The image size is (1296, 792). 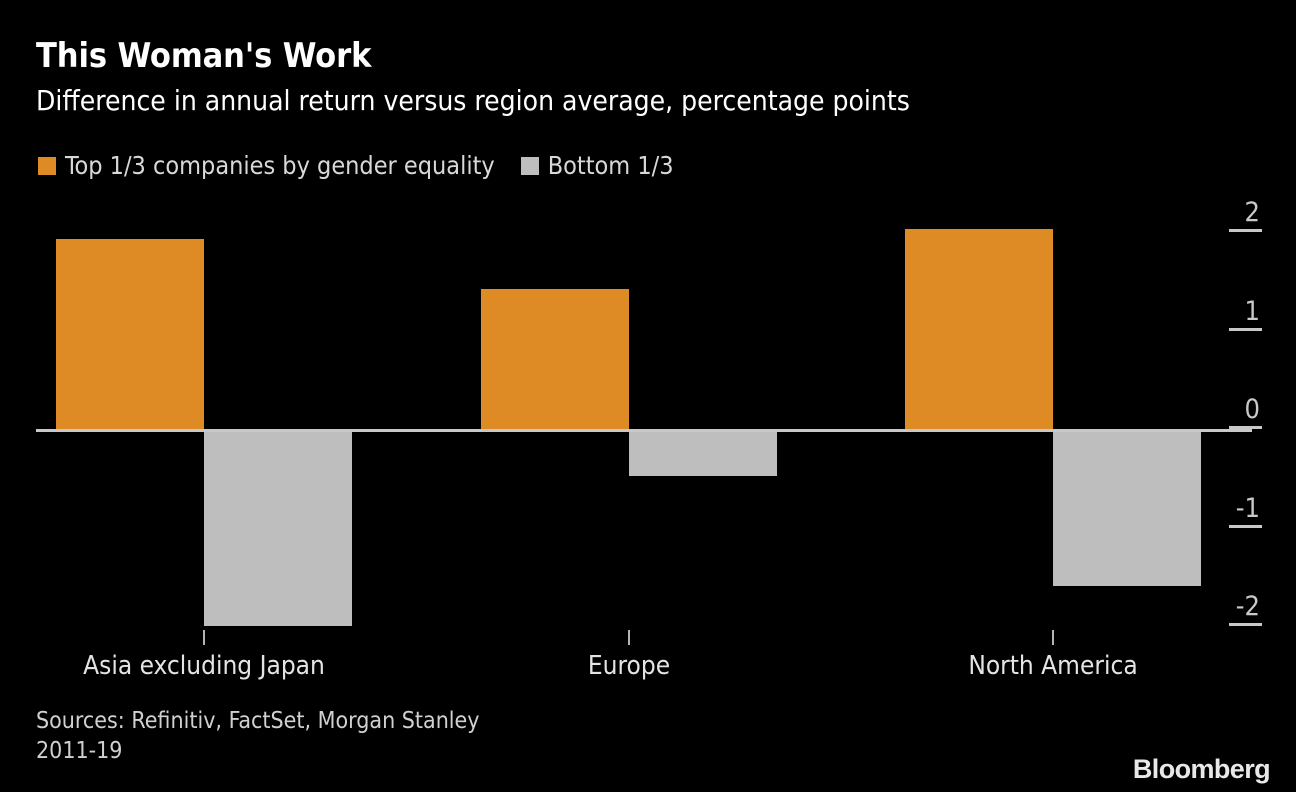 I want to click on bar-top-third-north-america, so click(x=979, y=329).